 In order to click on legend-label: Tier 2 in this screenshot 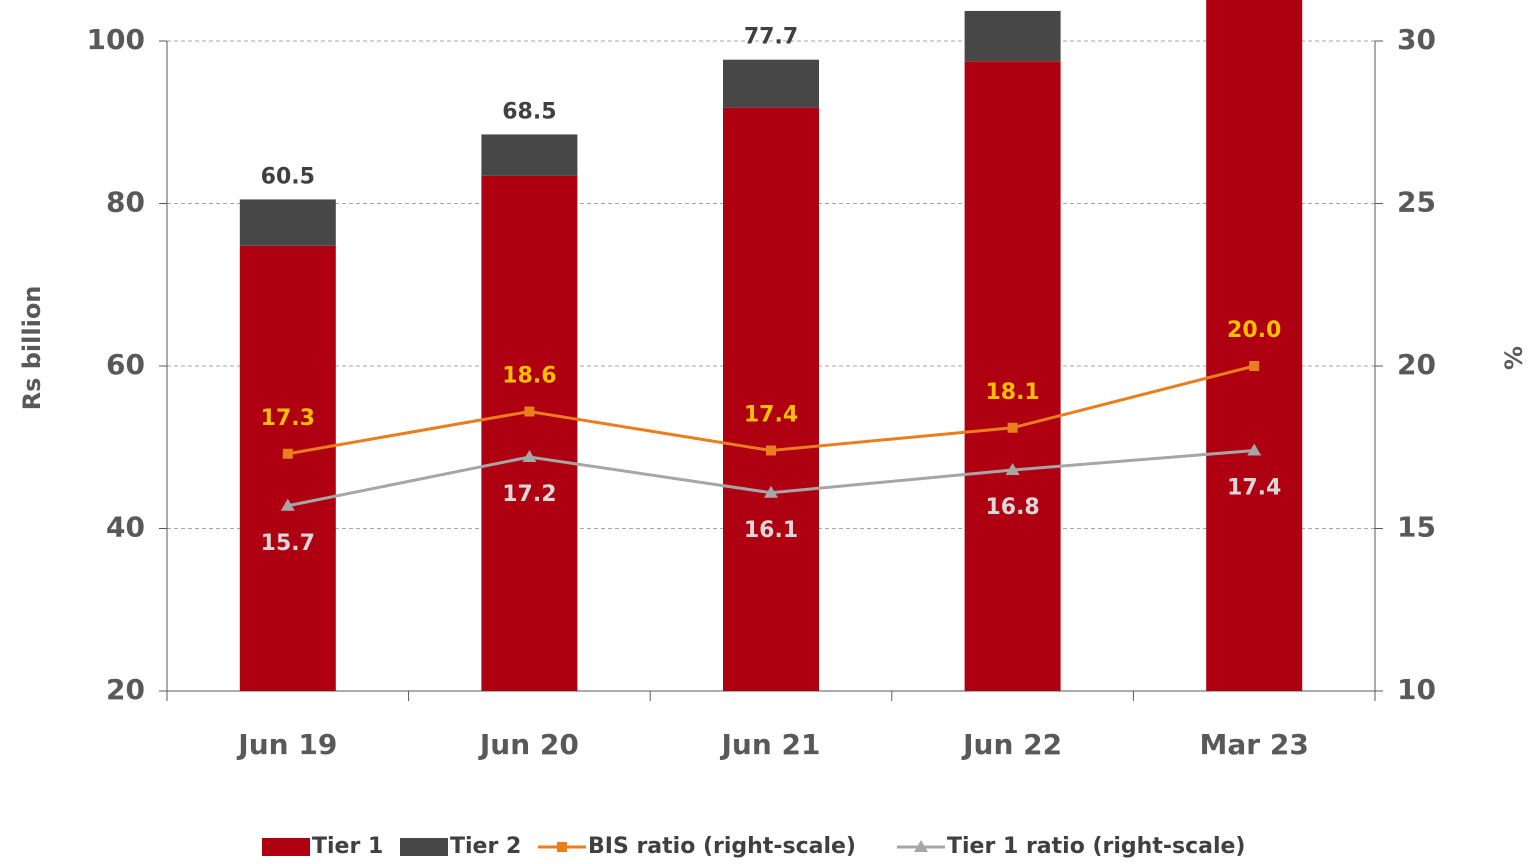, I will do `click(485, 846)`.